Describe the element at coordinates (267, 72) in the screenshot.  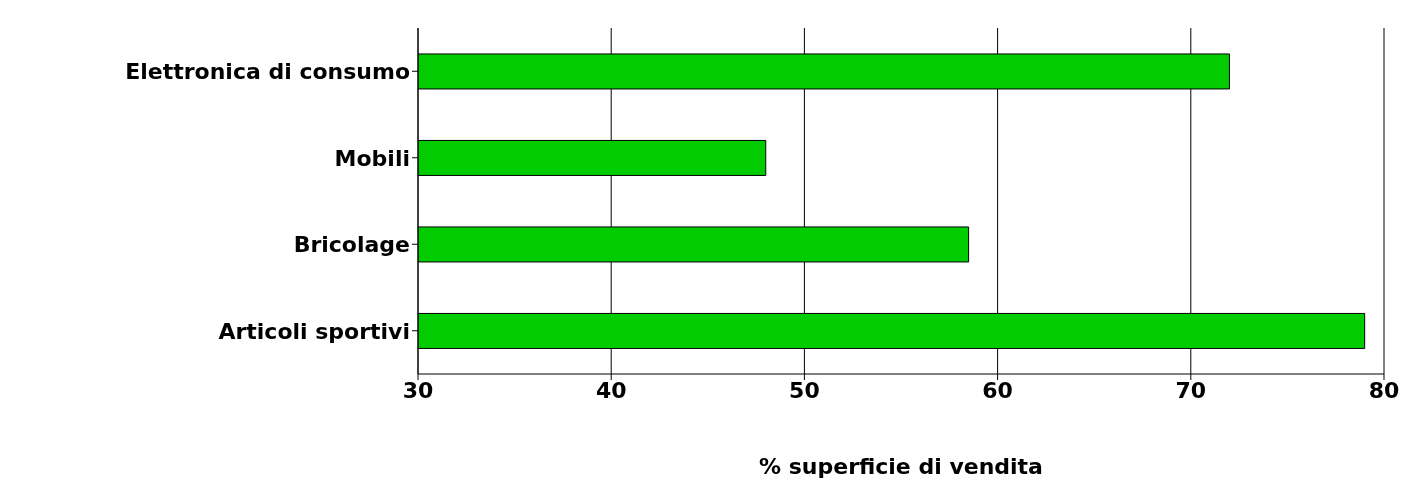
I see `y-tick-label: Elettronica di consumo` at that location.